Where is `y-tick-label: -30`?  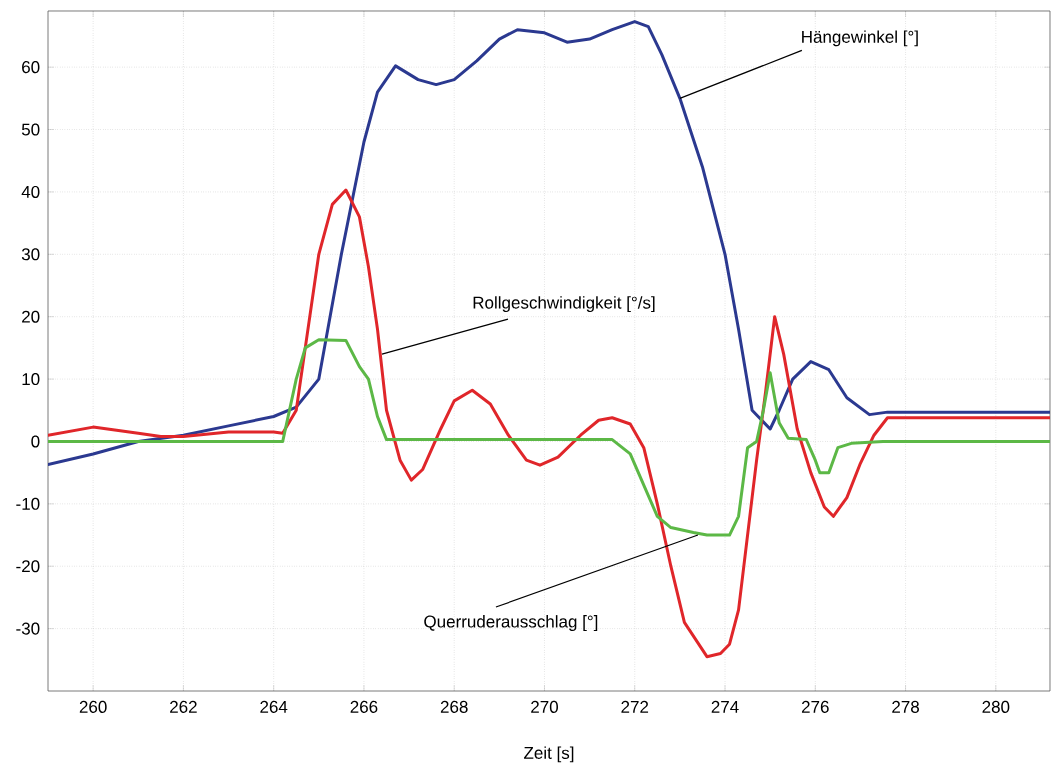 y-tick-label: -30 is located at coordinates (28, 628).